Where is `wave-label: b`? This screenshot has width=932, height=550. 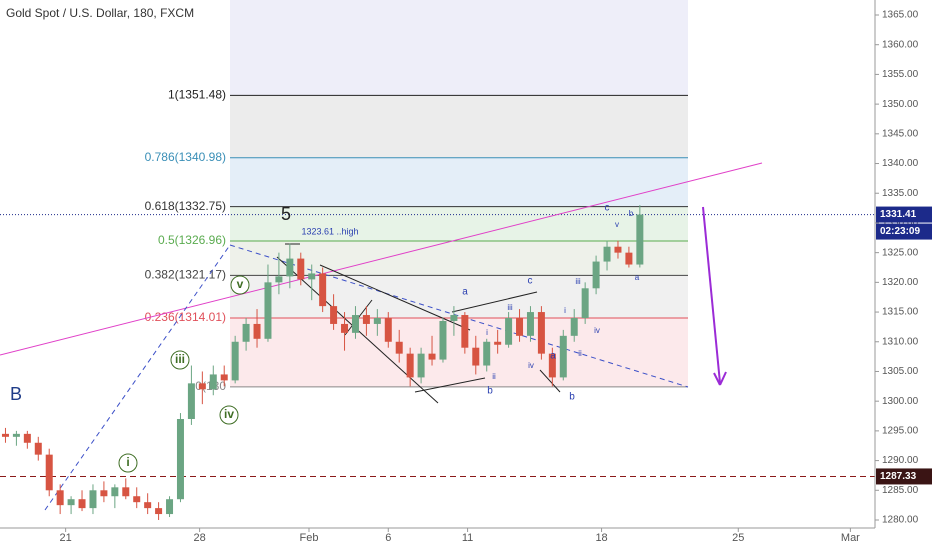
wave-label: b is located at coordinates (490, 391).